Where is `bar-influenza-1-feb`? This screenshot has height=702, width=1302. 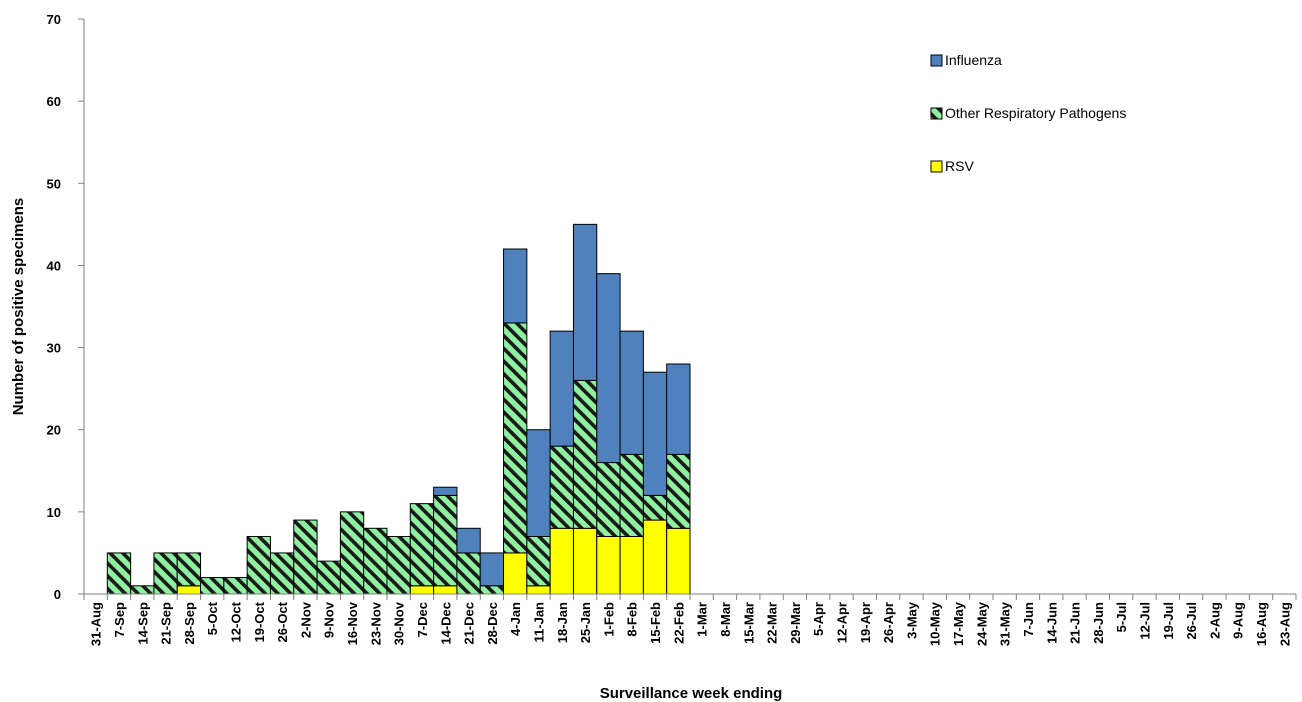
bar-influenza-1-feb is located at coordinates (608, 368).